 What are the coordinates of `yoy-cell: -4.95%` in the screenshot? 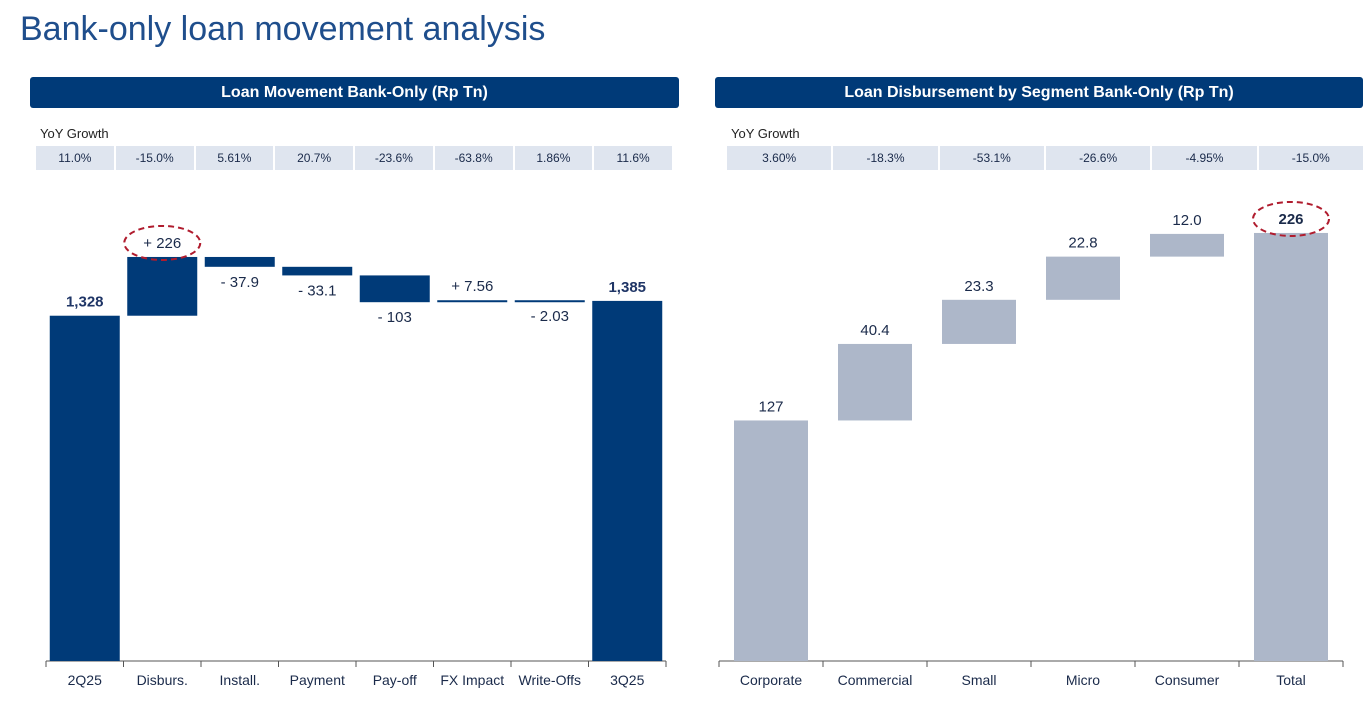 It's located at (1204, 158).